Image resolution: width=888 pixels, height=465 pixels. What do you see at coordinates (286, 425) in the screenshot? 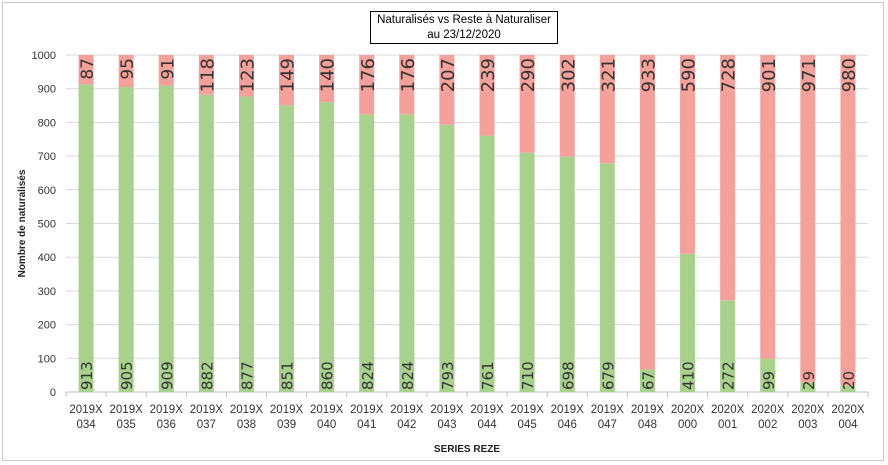
I see `x-tick-label: 039` at bounding box center [286, 425].